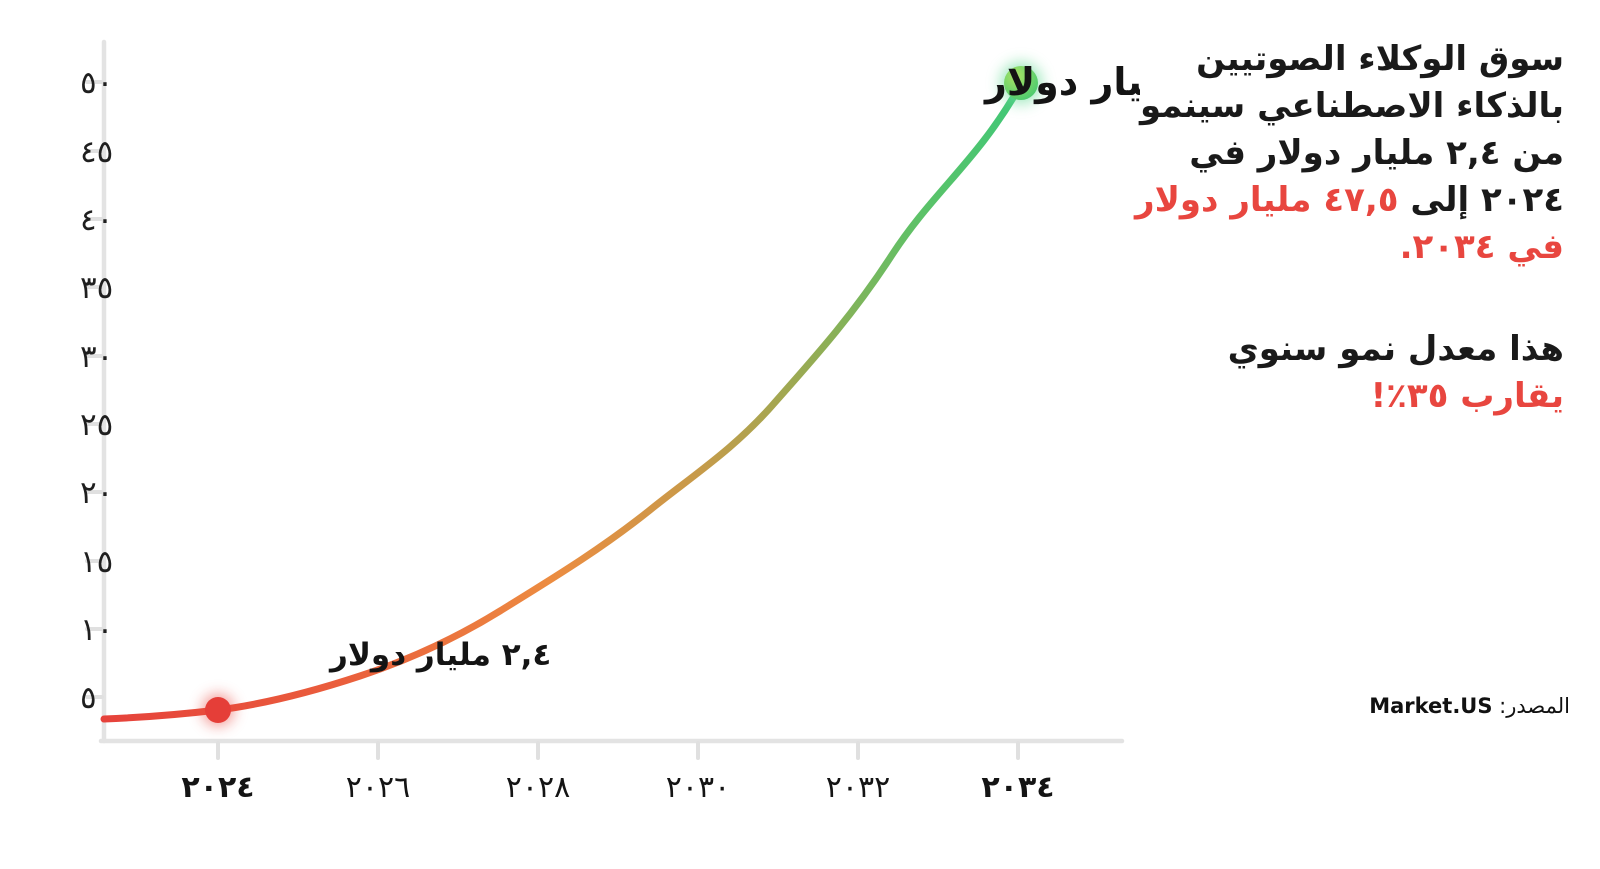 This screenshot has width=1600, height=869. Describe the element at coordinates (96, 425) in the screenshot. I see `y-tick-label: ٢٥` at that location.